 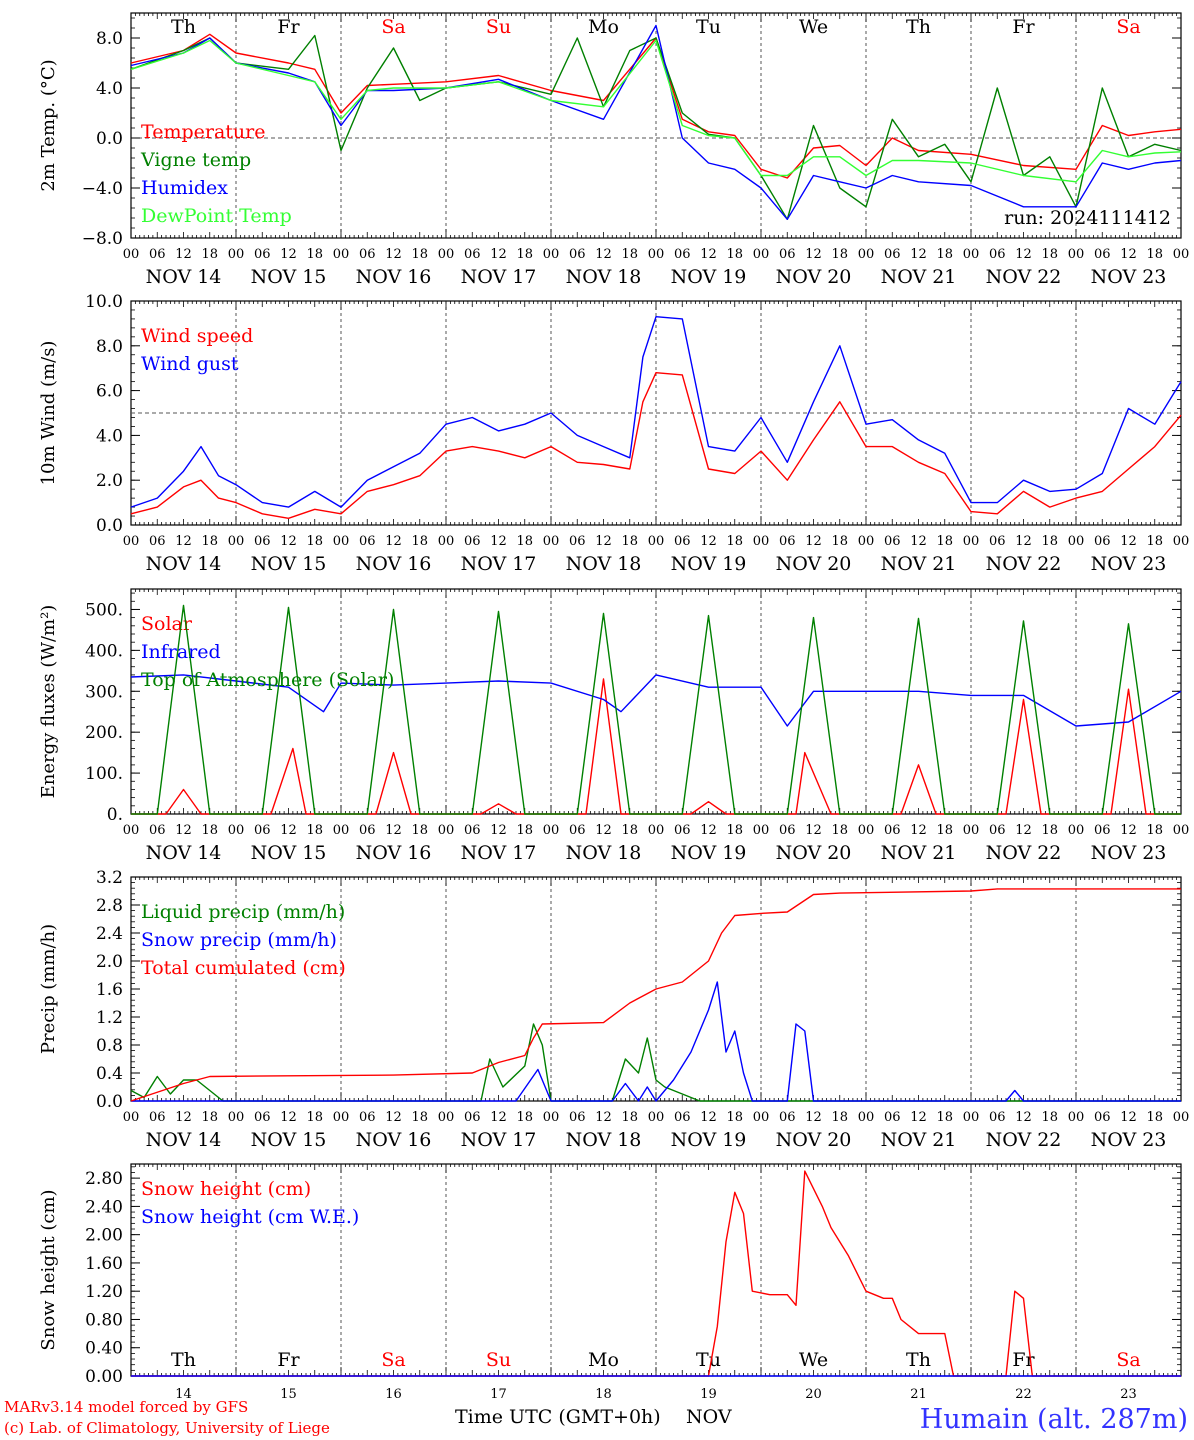 I want to click on x-date-label: NOV 16, so click(x=394, y=853).